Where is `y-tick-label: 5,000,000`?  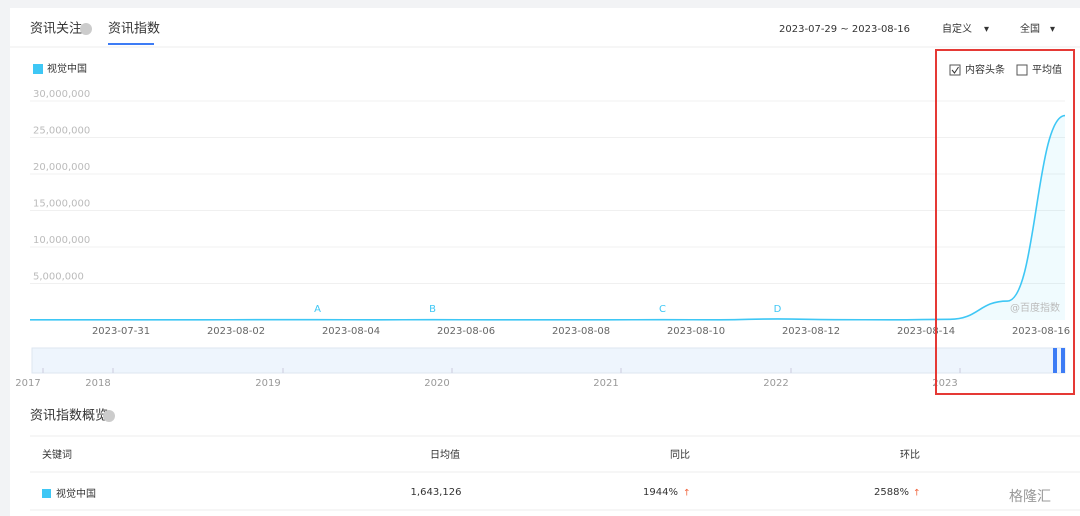 y-tick-label: 5,000,000 is located at coordinates (58, 277).